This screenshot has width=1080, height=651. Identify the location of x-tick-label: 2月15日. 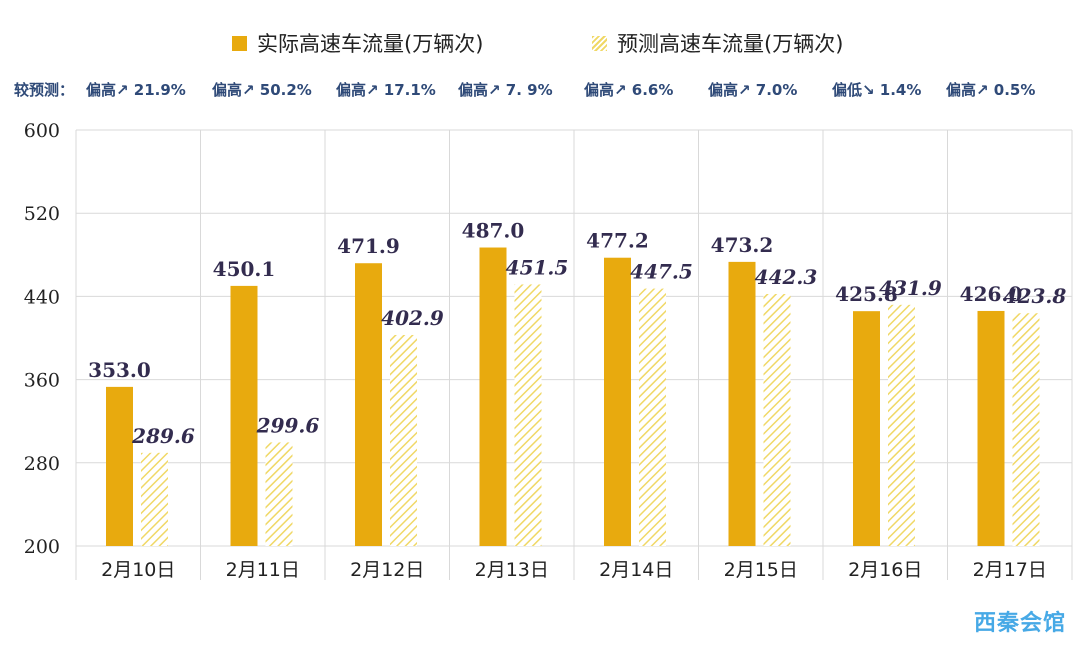
(761, 570).